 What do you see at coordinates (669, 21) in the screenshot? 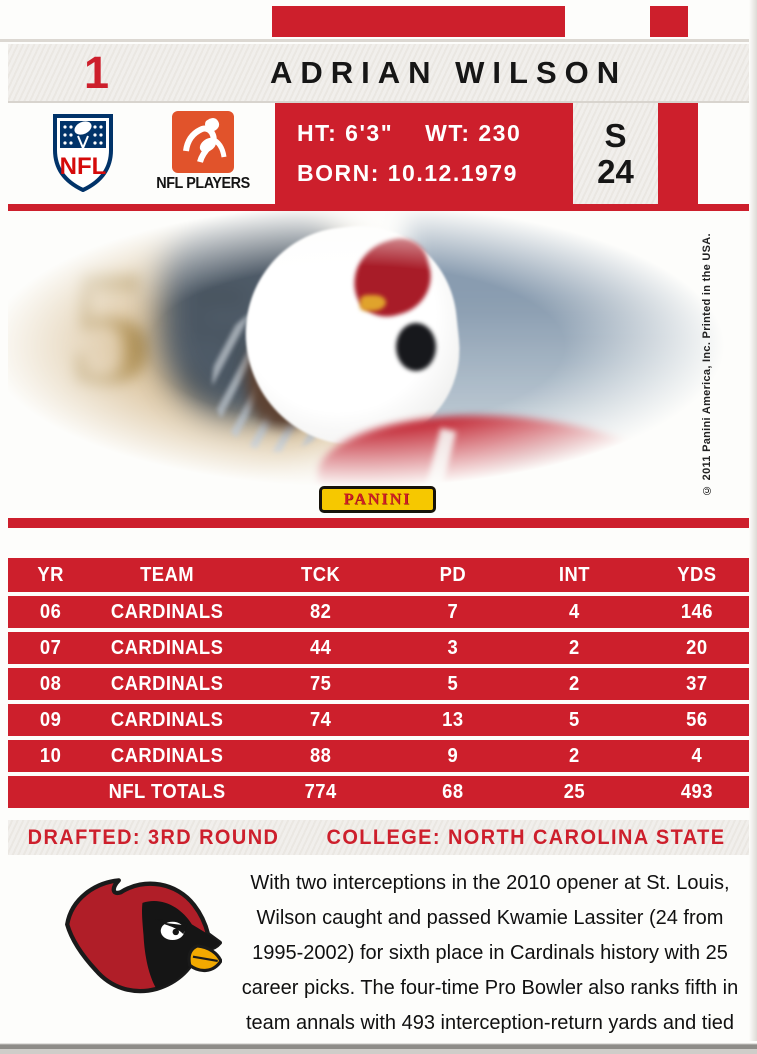
I see `top-red-bar-right` at bounding box center [669, 21].